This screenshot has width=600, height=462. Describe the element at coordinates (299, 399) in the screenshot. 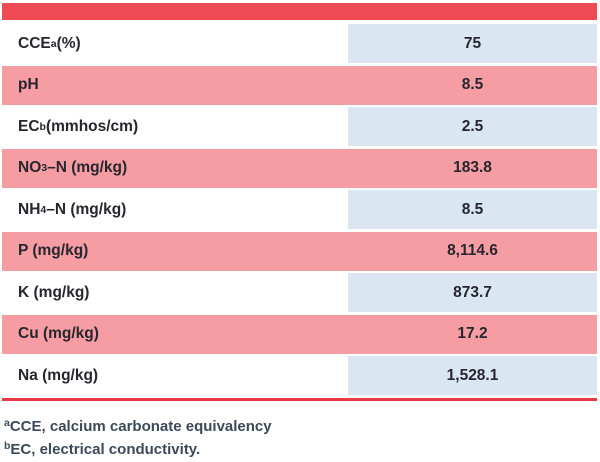

I see `table-bottom-rule` at that location.